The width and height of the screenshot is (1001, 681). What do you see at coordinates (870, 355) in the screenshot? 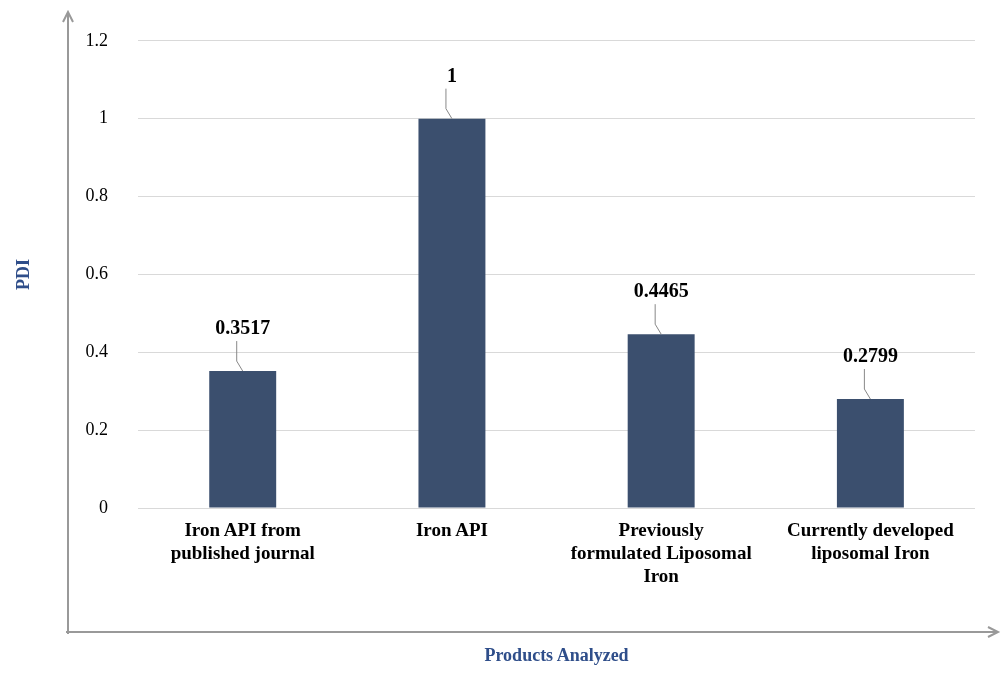
I see `data-label: 0.2799` at bounding box center [870, 355].